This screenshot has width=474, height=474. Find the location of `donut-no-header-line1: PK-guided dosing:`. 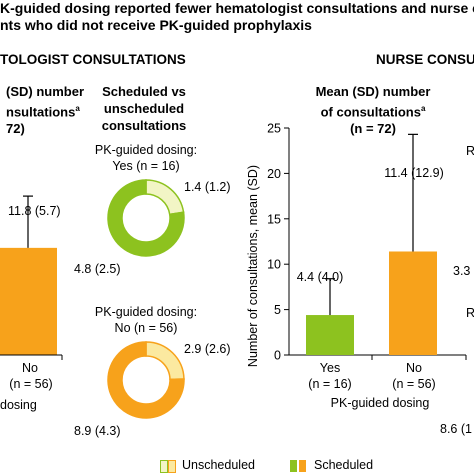

donut-no-header-line1: PK-guided dosing: is located at coordinates (146, 312).